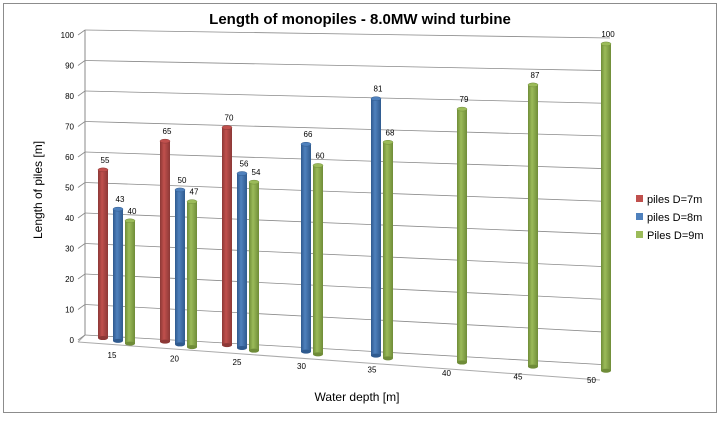 This screenshot has width=722, height=422. I want to click on data-label: 100, so click(608, 34).